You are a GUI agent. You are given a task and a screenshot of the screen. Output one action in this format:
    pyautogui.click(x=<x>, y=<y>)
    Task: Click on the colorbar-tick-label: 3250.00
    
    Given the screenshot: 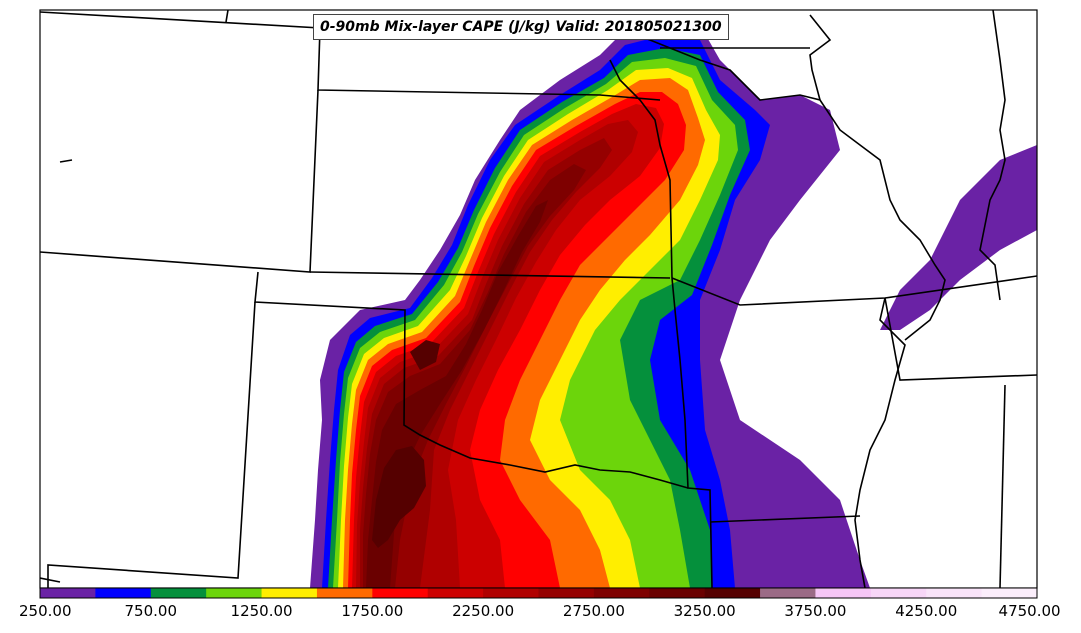 What is the action you would take?
    pyautogui.click(x=704, y=611)
    